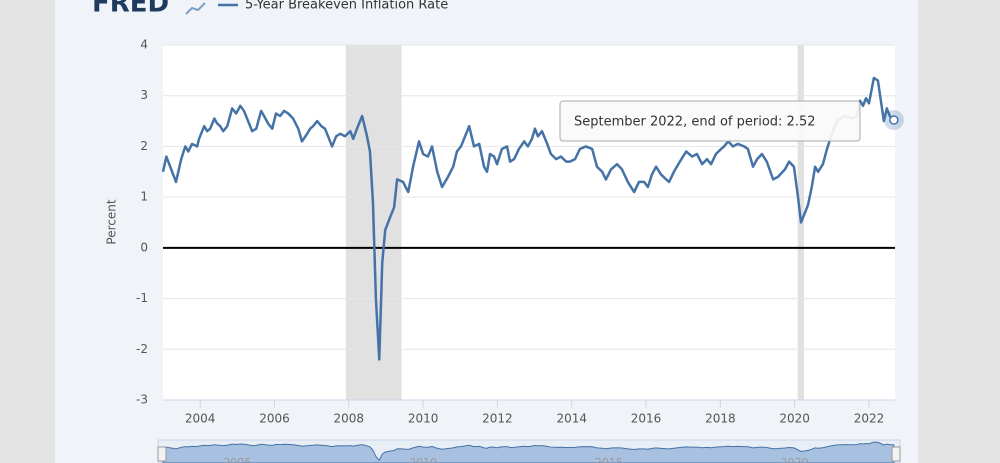 The width and height of the screenshot is (1000, 463). What do you see at coordinates (528, 452) in the screenshot?
I see `navigator-area` at bounding box center [528, 452].